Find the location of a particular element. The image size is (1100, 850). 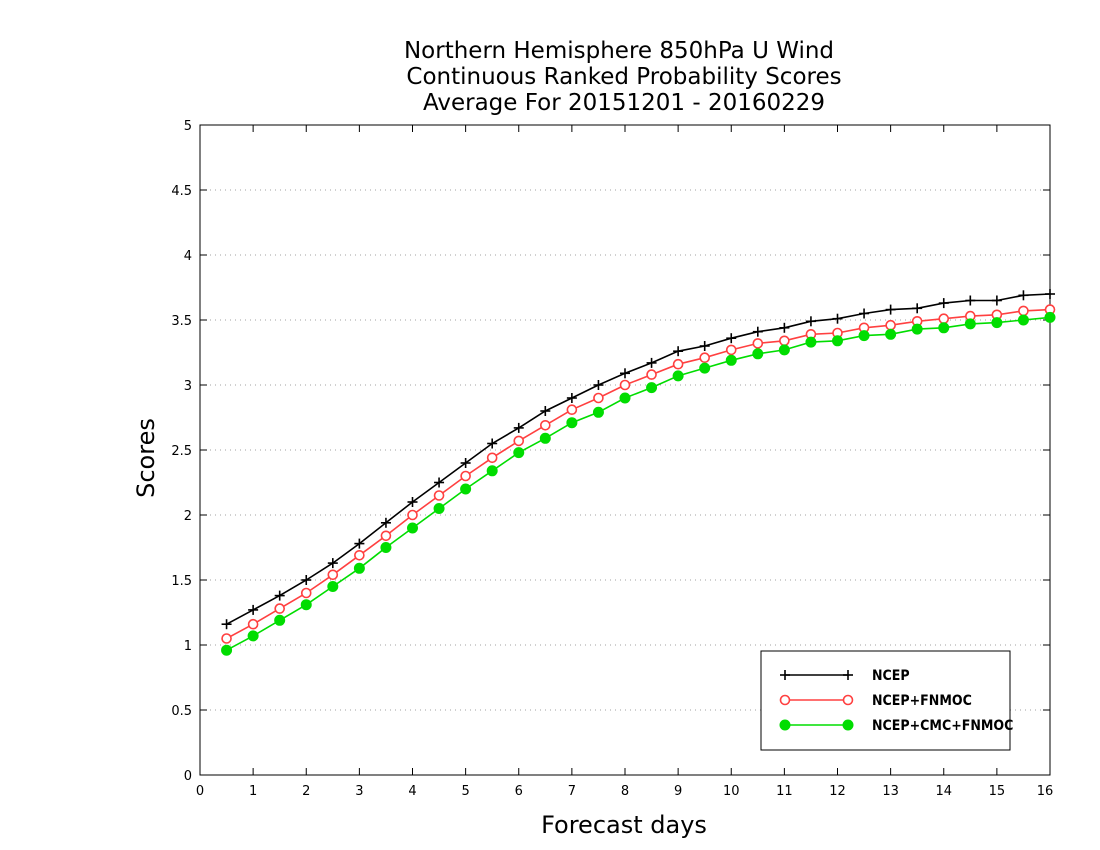

x-tick-label-2: 2 is located at coordinates (306, 791).